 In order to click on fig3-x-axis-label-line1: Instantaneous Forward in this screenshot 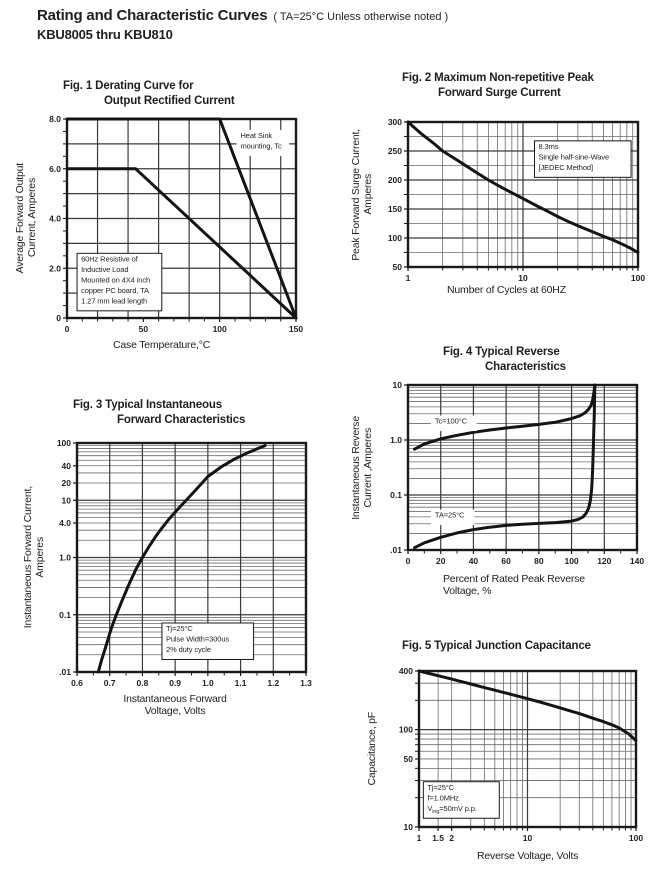, I will do `click(175, 699)`.